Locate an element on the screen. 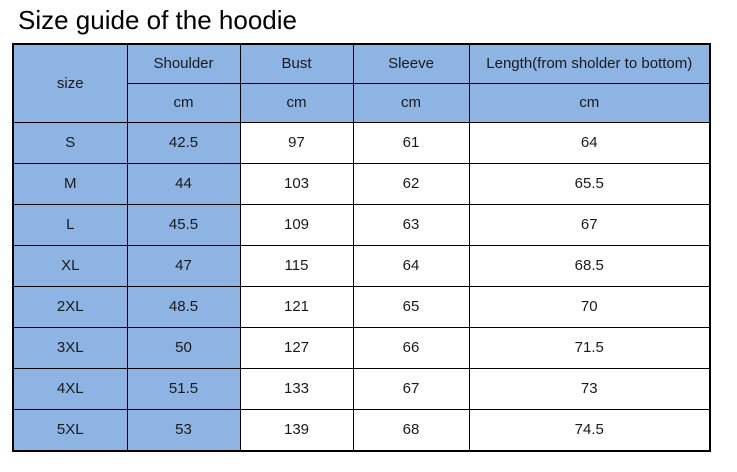 The width and height of the screenshot is (737, 472). header-row-units: cm cm cm cm is located at coordinates (362, 102).